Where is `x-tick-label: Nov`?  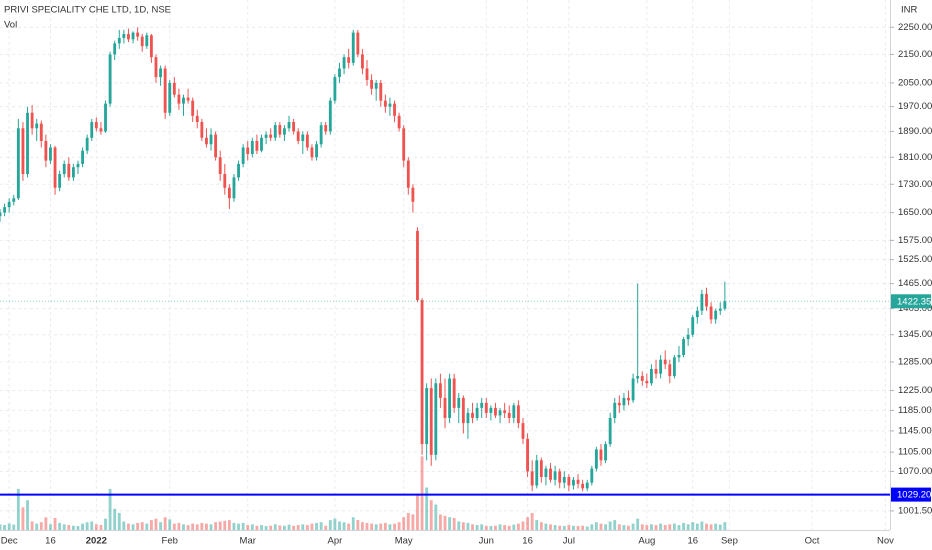 x-tick-label: Nov is located at coordinates (885, 541).